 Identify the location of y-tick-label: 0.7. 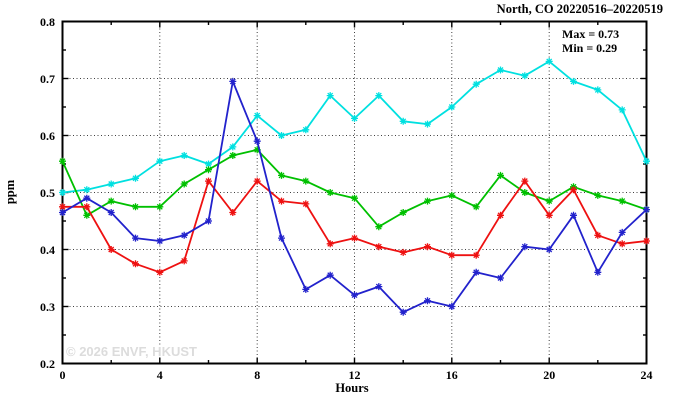
(47, 79).